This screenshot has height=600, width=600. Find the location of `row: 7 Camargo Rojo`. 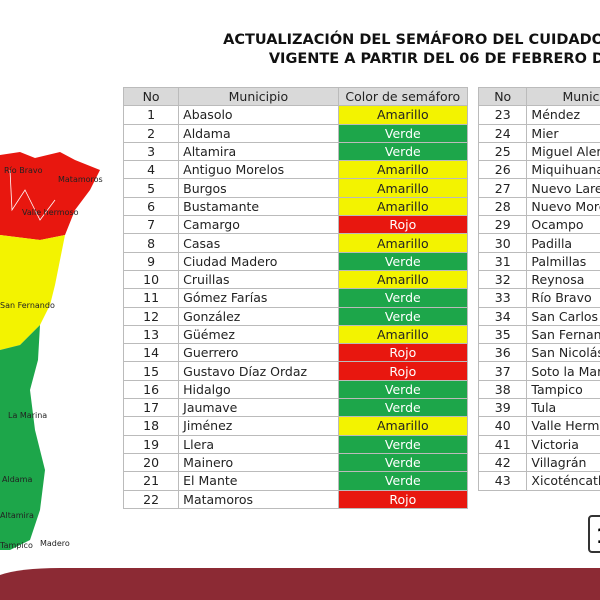

row: 7 Camargo Rojo is located at coordinates (295, 225).